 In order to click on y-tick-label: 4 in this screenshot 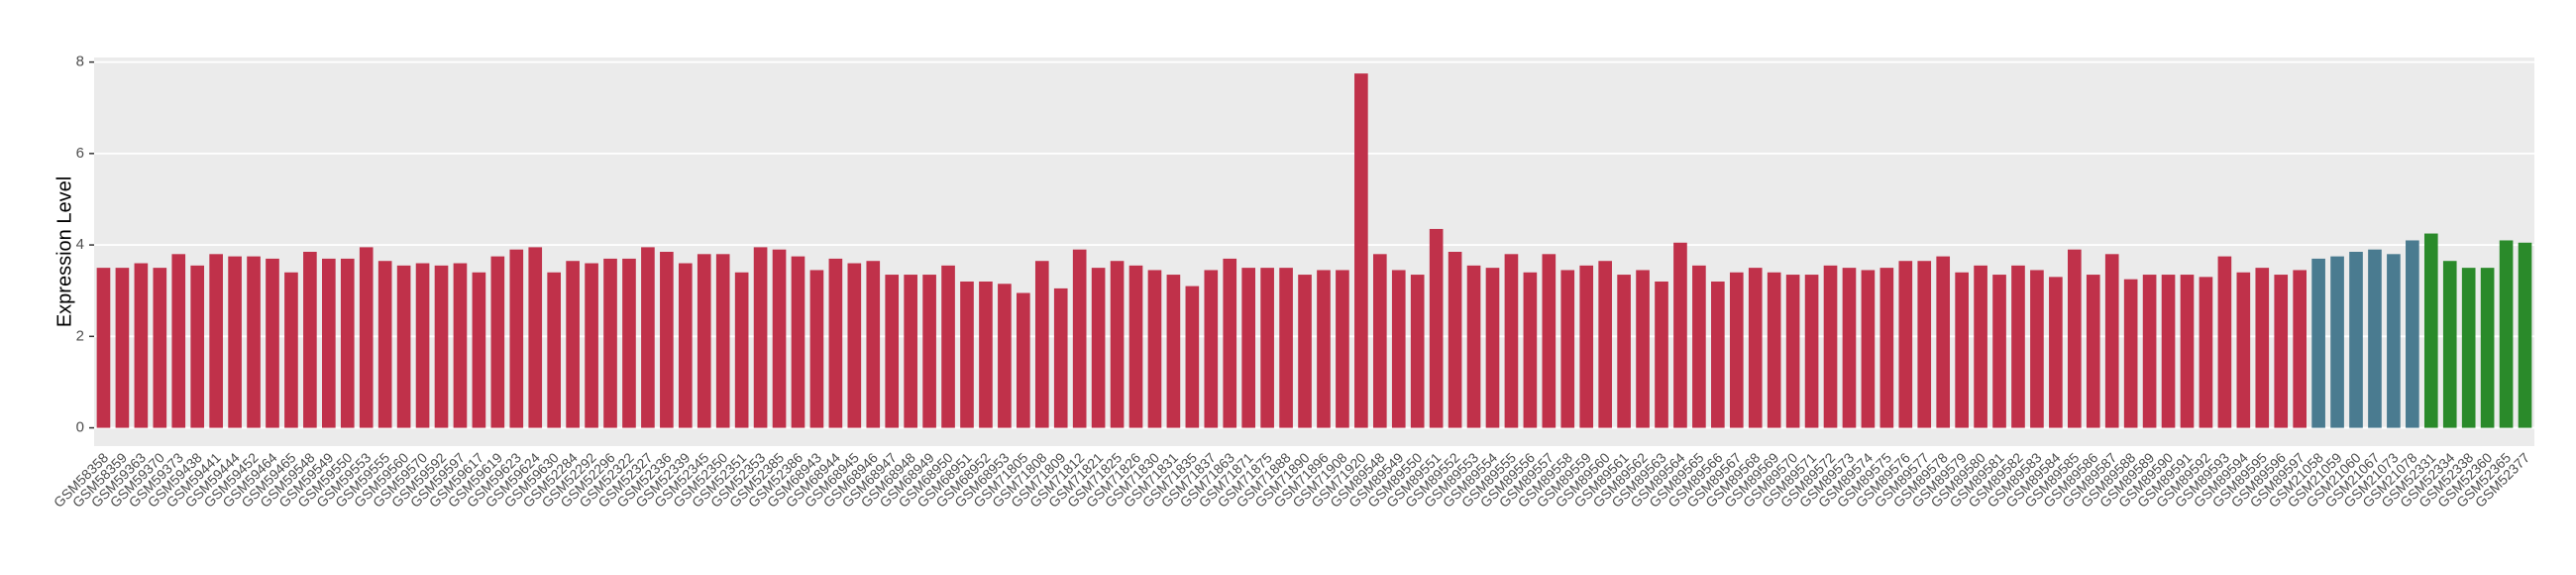, I will do `click(80, 244)`.